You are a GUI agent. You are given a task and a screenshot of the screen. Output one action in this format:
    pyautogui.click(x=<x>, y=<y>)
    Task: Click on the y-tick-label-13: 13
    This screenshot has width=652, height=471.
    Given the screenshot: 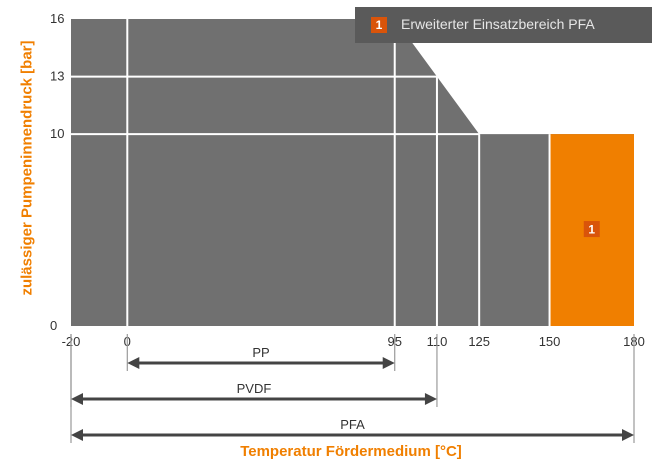 What is the action you would take?
    pyautogui.click(x=57, y=76)
    